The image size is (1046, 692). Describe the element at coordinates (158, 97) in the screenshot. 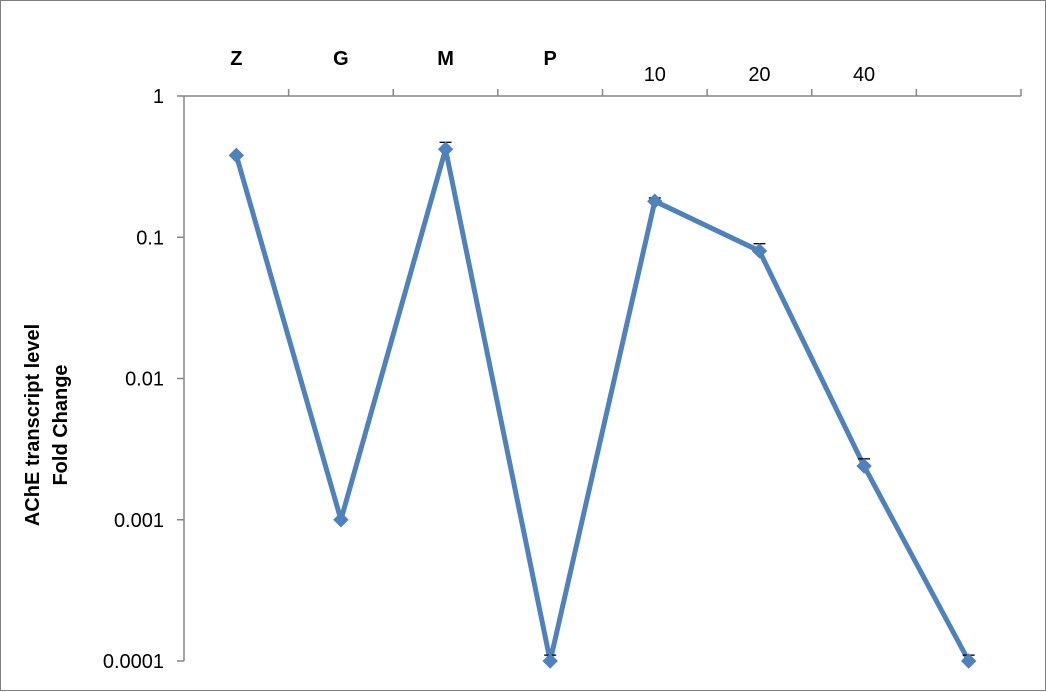

I see `y-tick-label: 1` at that location.